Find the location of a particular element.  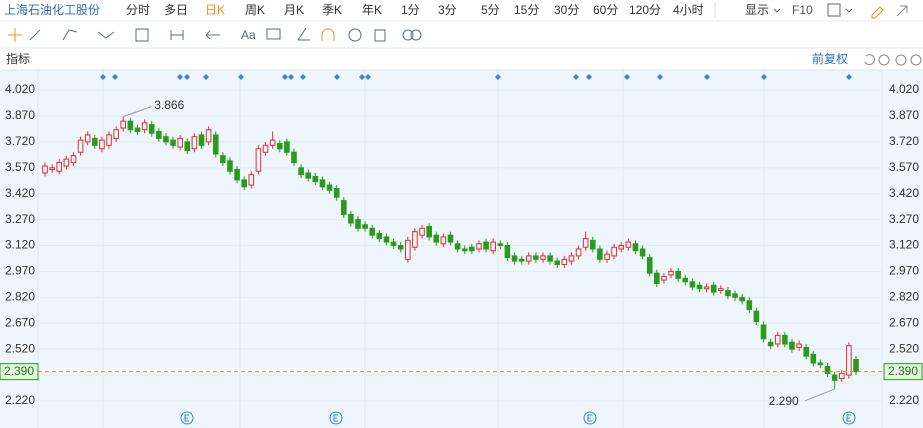

measure-tool is located at coordinates (177, 35).